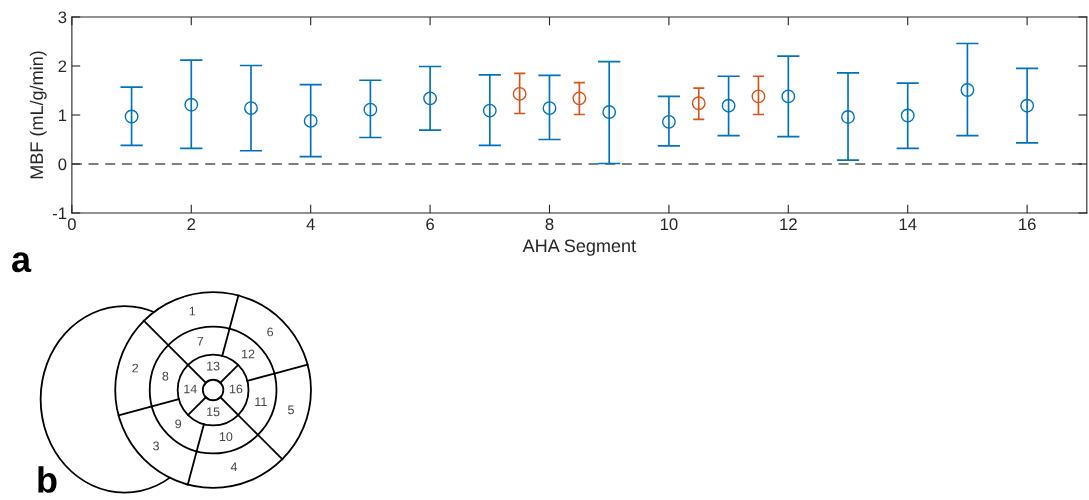  What do you see at coordinates (261, 402) in the screenshot?
I see `text: 11` at bounding box center [261, 402].